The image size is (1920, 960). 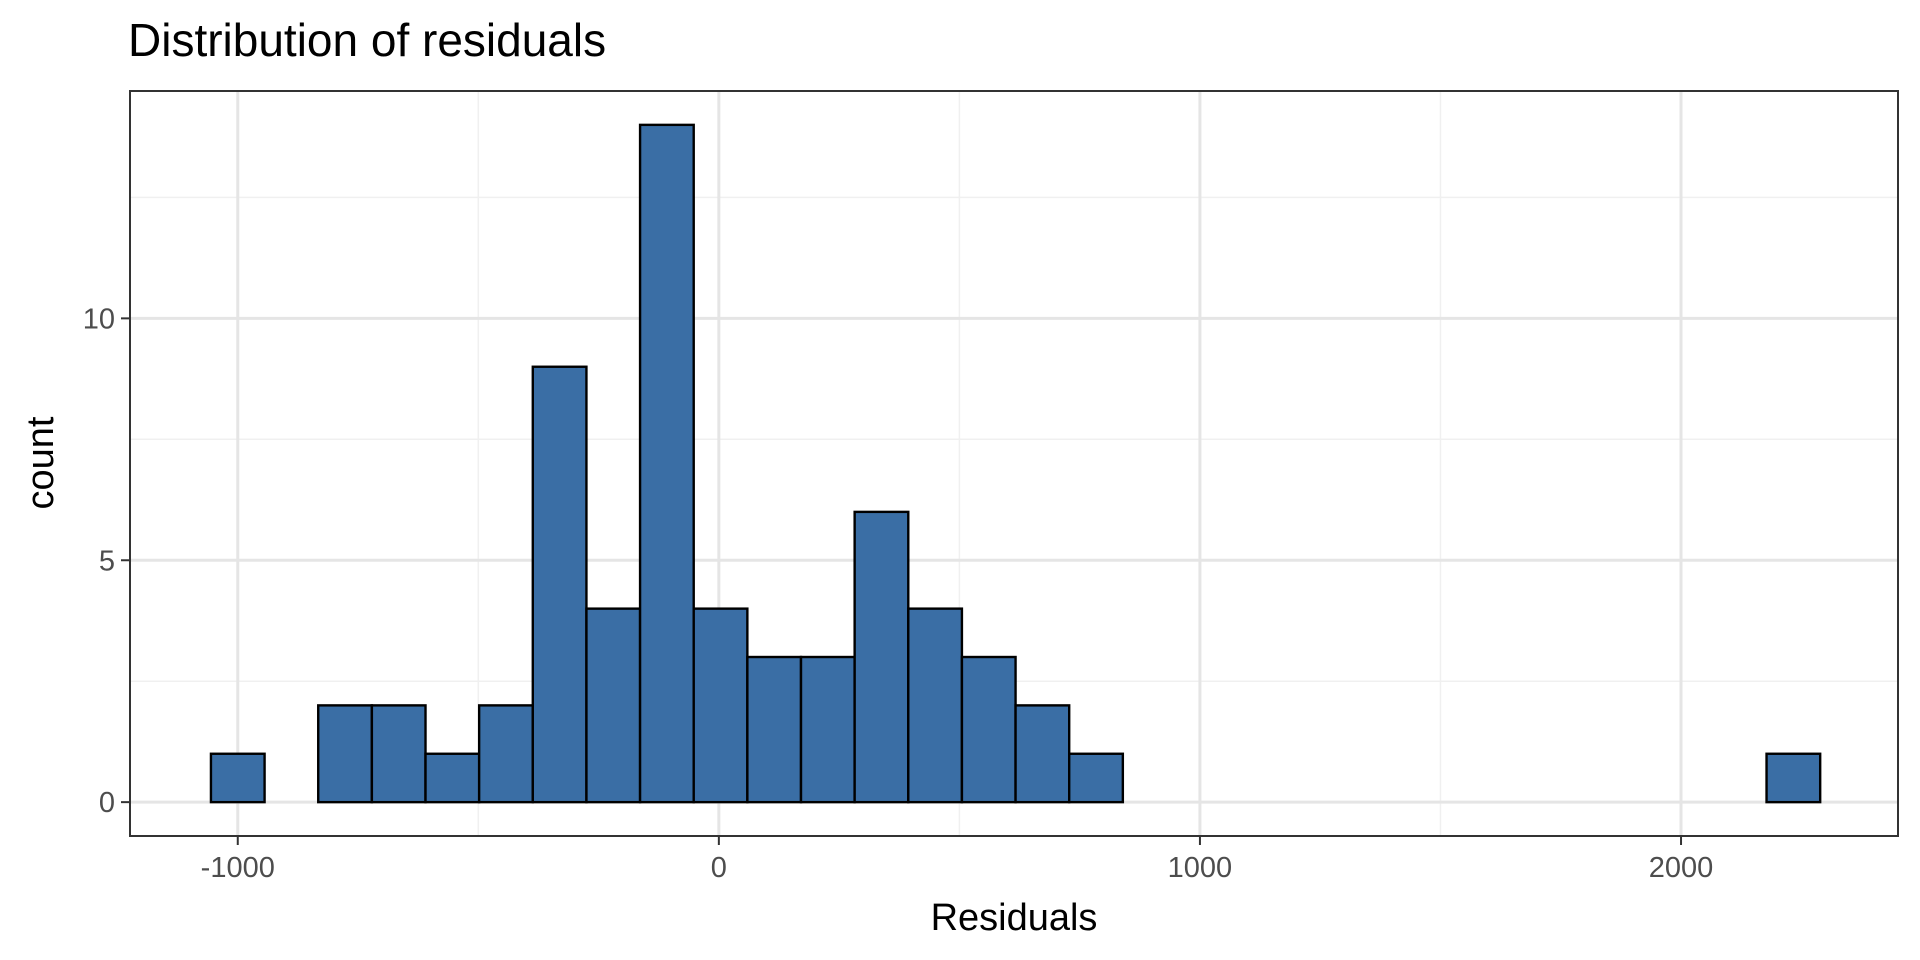 What do you see at coordinates (107, 803) in the screenshot?
I see `y-tick-label: 0` at bounding box center [107, 803].